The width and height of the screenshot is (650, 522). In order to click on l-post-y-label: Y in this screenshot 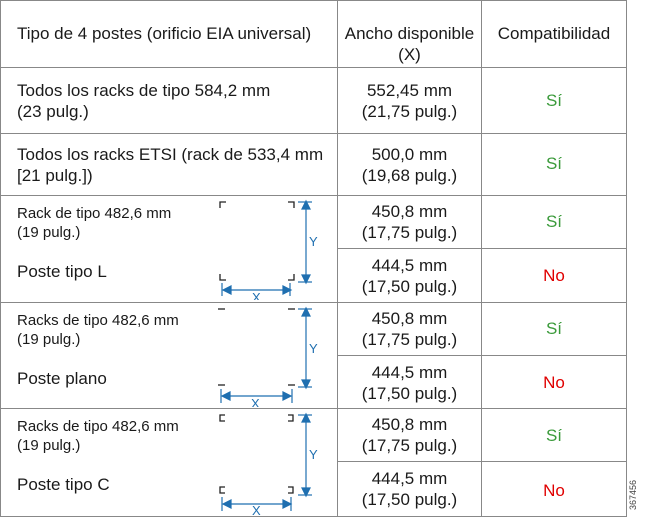, I will do `click(313, 241)`.